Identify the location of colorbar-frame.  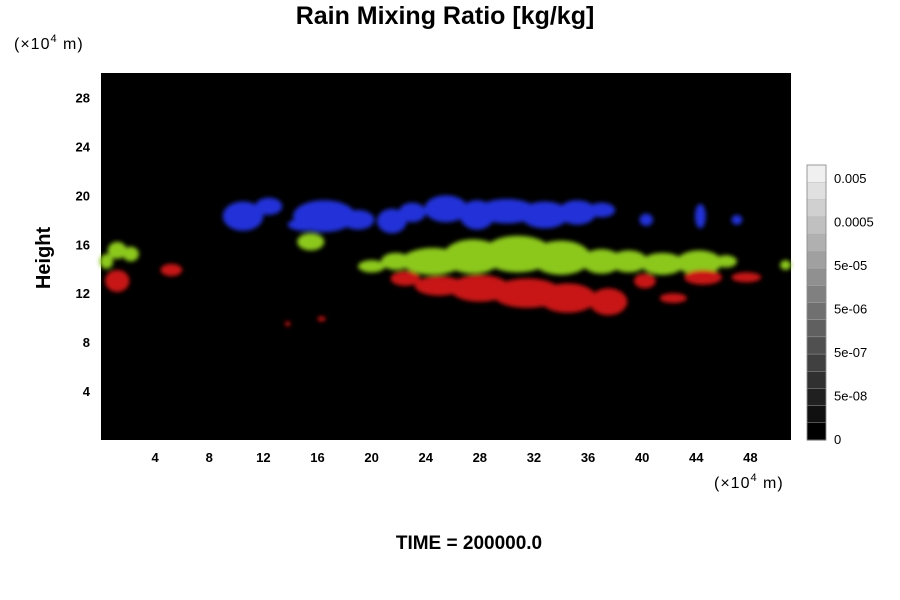
(816, 302).